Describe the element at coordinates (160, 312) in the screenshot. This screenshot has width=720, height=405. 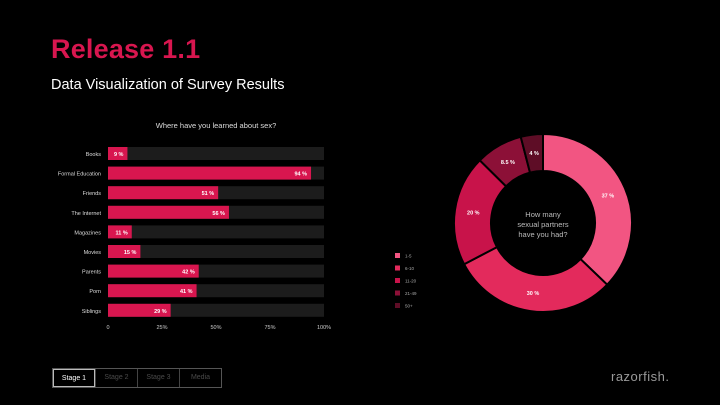
I see `bar-value-label: 29 %` at that location.